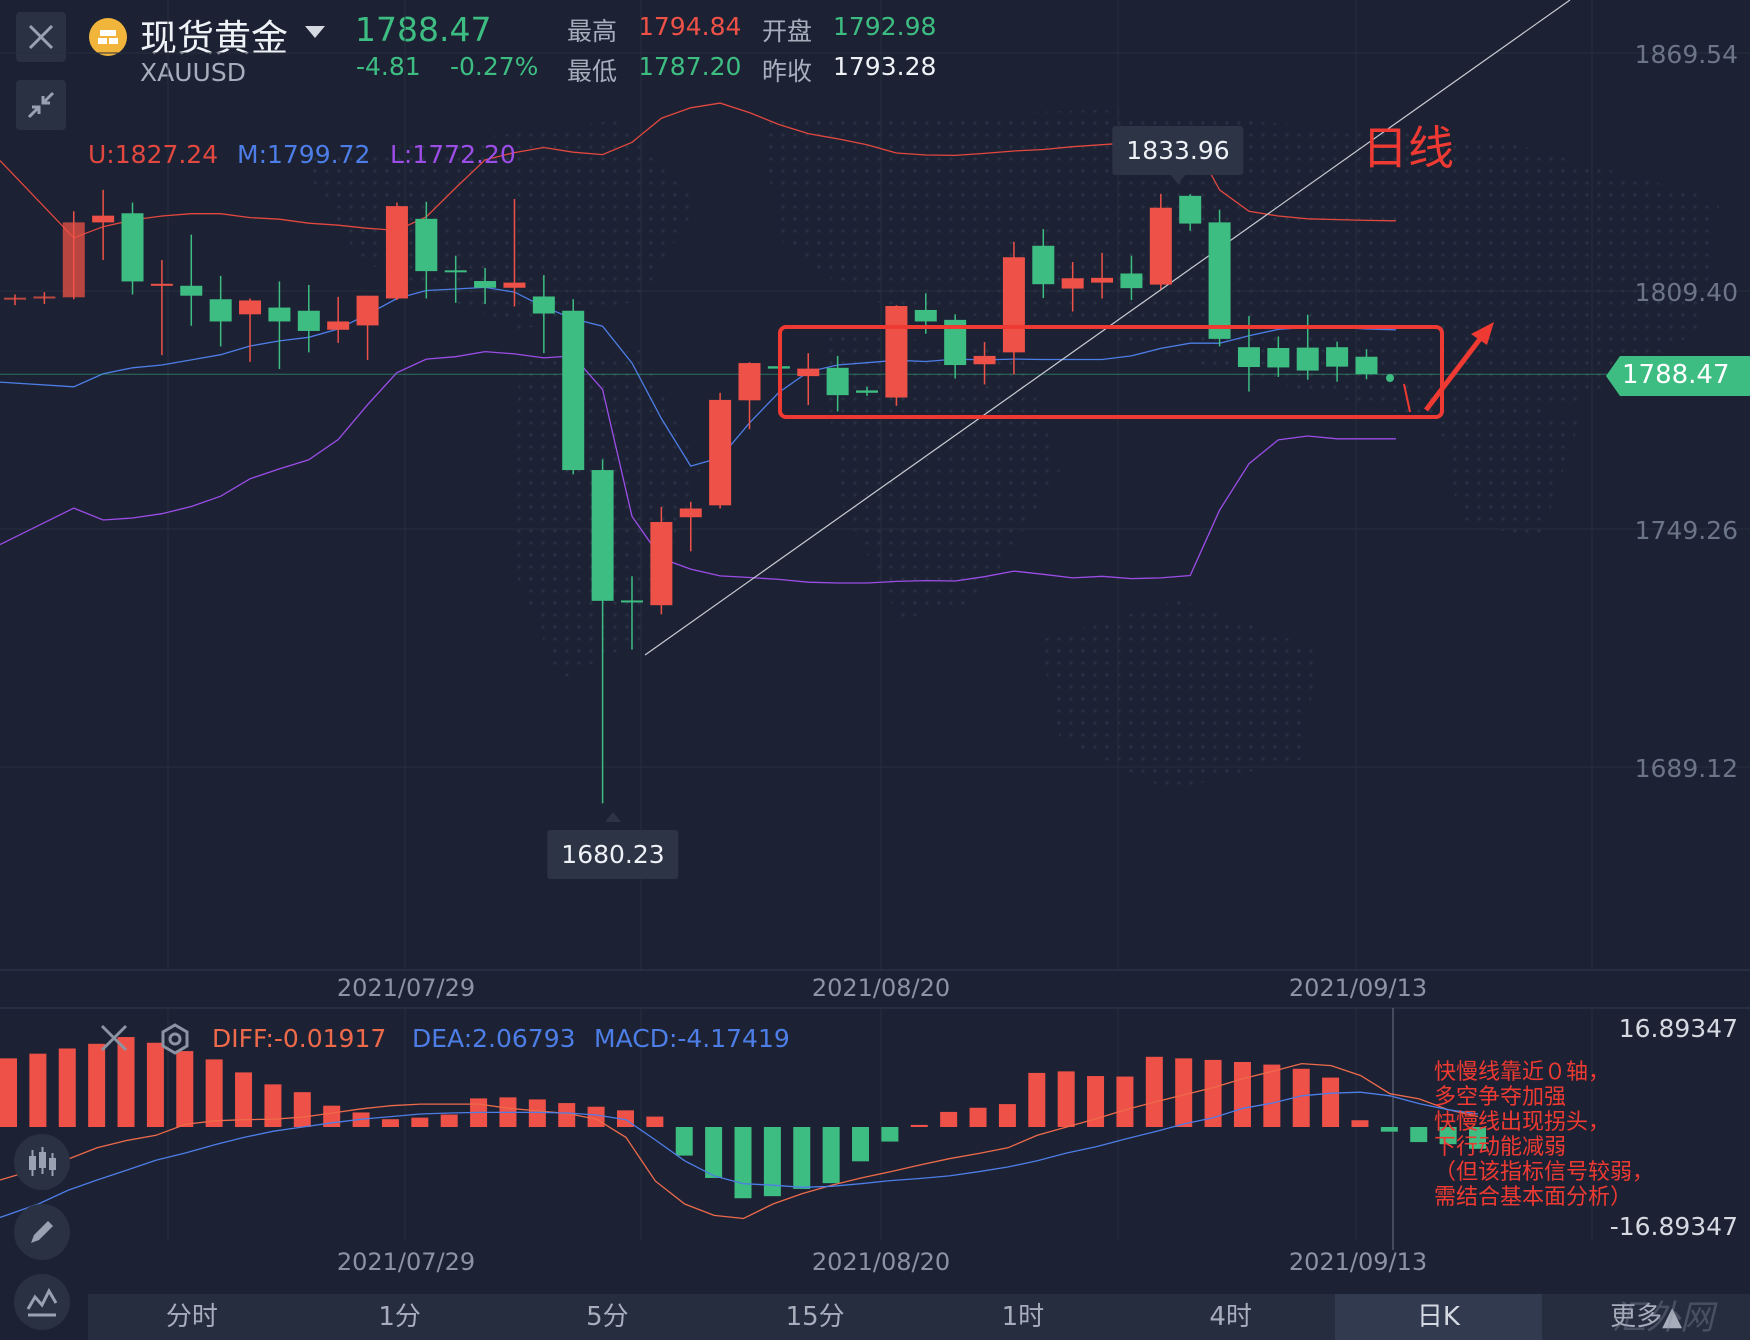 The height and width of the screenshot is (1340, 1750). I want to click on macd-x-tick-label: 2021/09/13, so click(1358, 1262).